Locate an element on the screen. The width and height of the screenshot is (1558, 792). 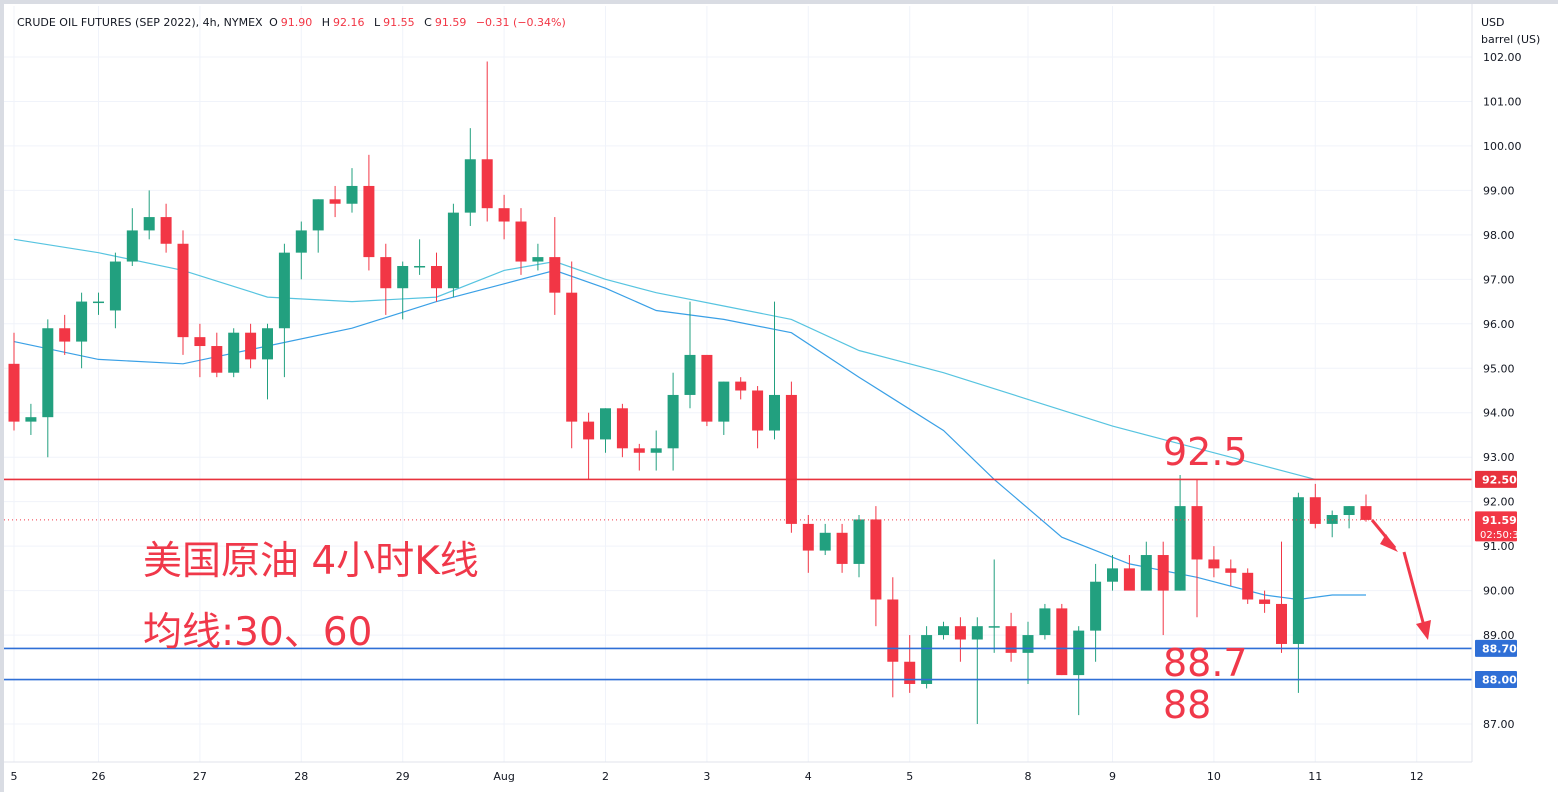
tag-resistance-bg is located at coordinates (1496, 479).